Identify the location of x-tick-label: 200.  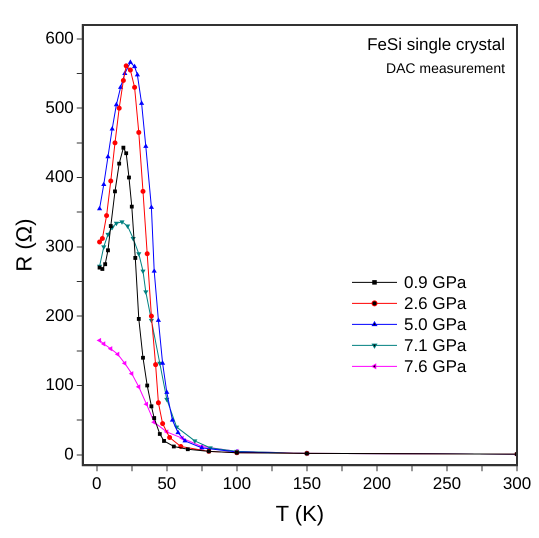
(377, 484).